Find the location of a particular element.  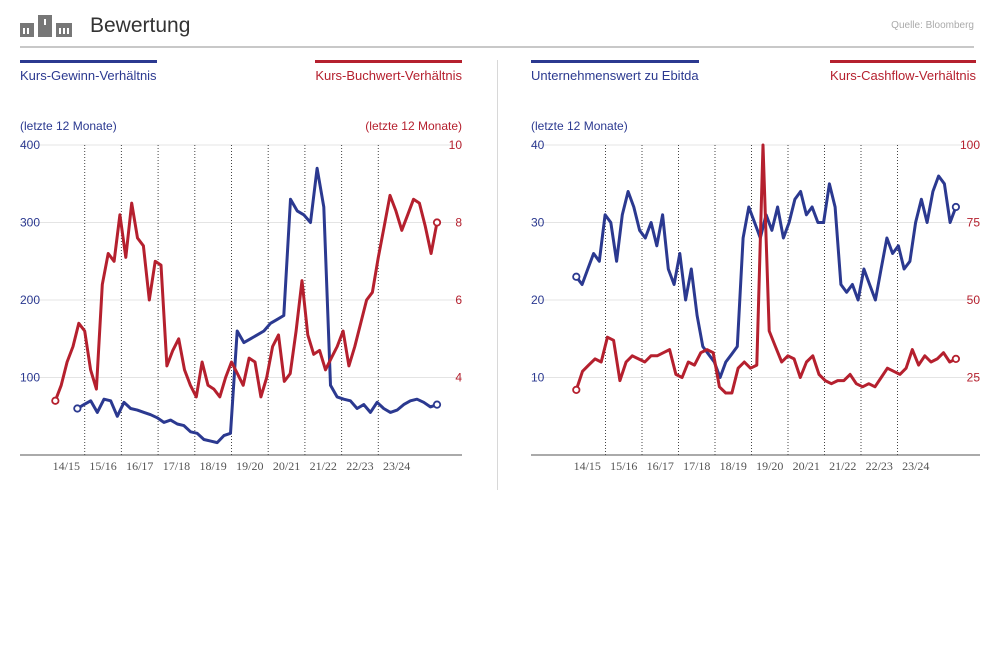

legend-series-1-left: Kurs-Gewinn-Verhältnis is located at coordinates (88, 73).